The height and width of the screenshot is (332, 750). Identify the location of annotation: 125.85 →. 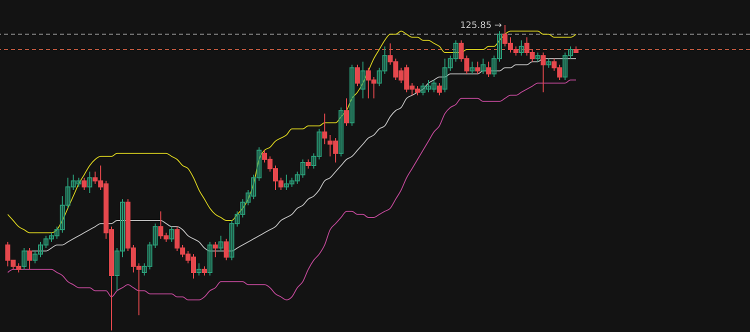
(481, 26).